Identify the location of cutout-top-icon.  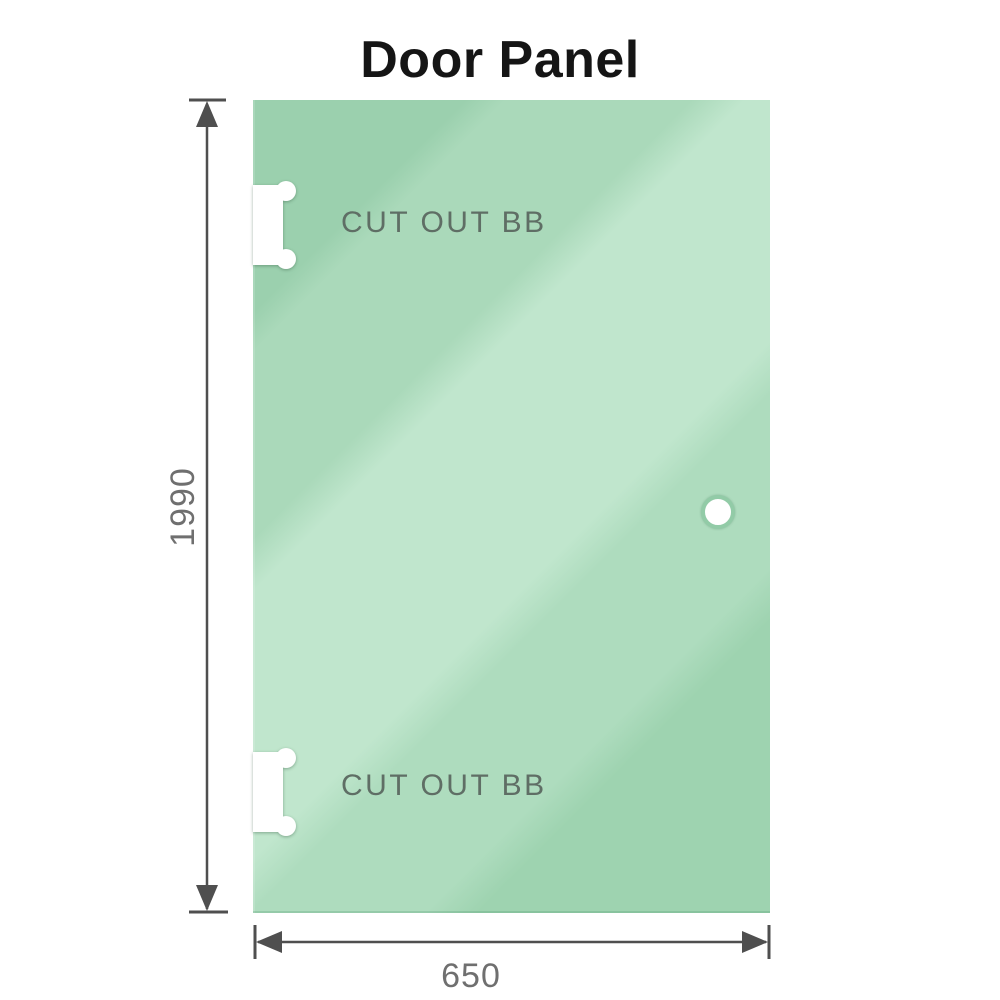
(274, 225).